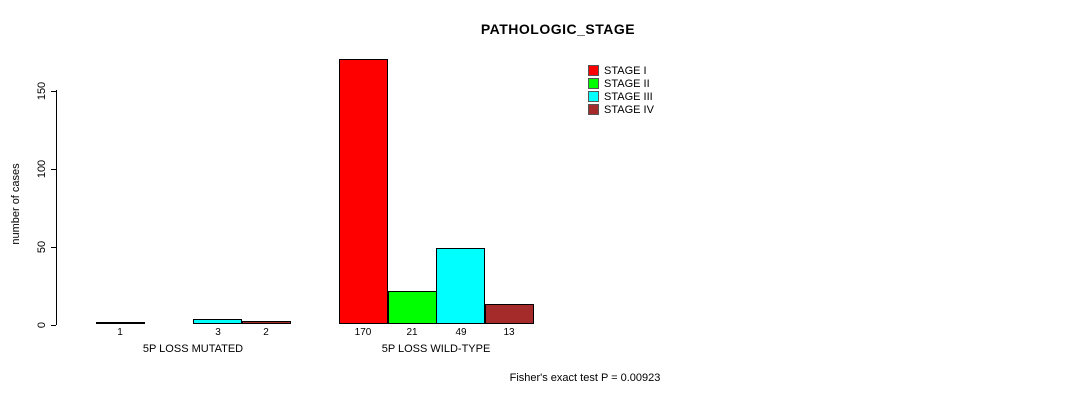  Describe the element at coordinates (266, 332) in the screenshot. I see `bar-value-label: 2` at that location.